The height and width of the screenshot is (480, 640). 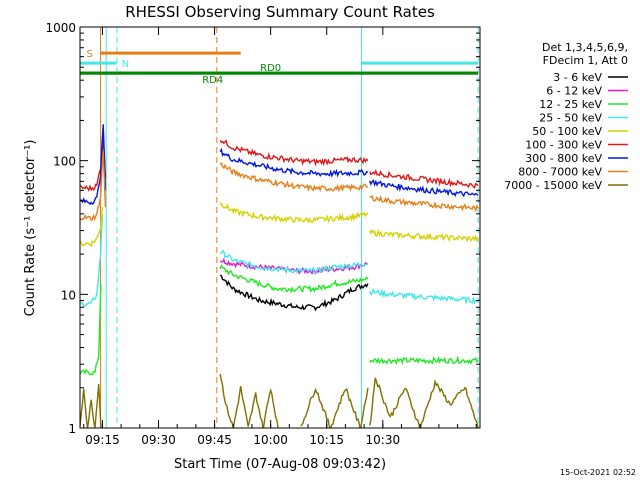 I want to click on footer-date: 15-Oct-2021 02:52, so click(x=598, y=472).